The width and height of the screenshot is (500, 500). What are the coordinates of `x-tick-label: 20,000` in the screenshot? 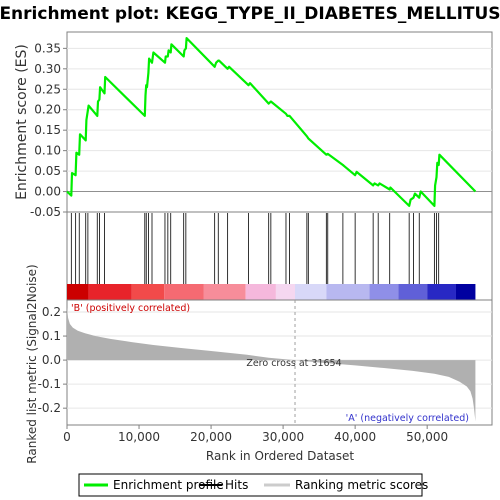 It's located at (211, 437).